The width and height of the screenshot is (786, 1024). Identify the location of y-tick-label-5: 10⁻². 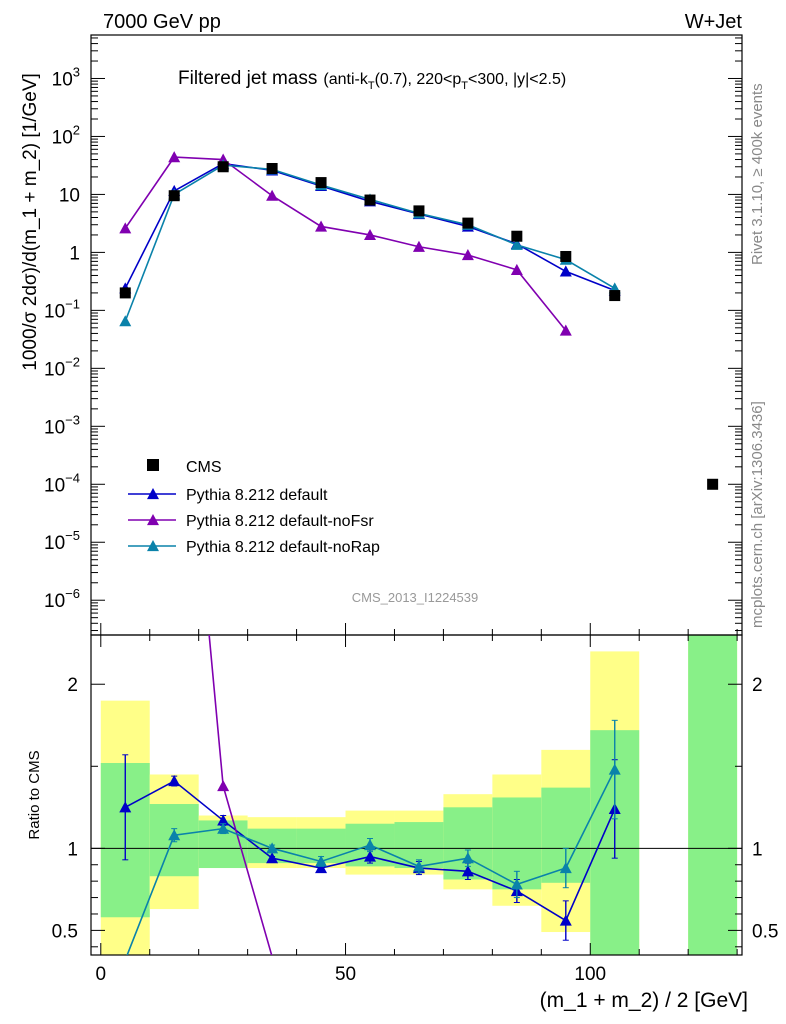
(62, 367).